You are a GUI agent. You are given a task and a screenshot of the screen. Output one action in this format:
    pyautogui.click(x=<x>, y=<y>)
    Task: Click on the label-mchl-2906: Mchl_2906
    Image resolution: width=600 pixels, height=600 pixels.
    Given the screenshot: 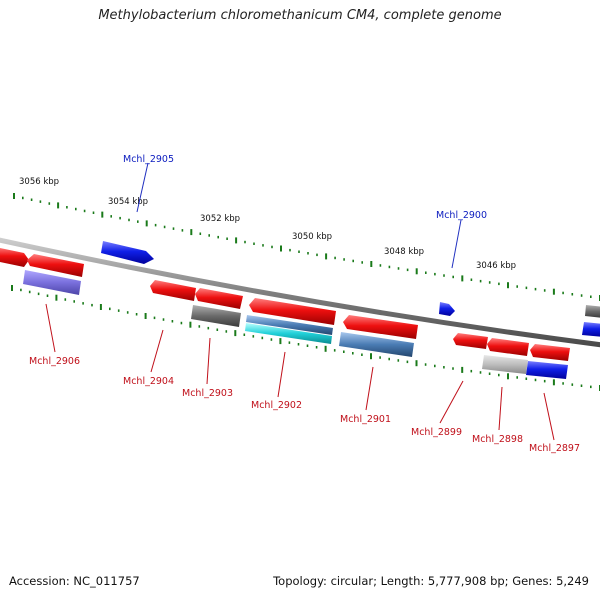 What is the action you would take?
    pyautogui.click(x=54, y=361)
    